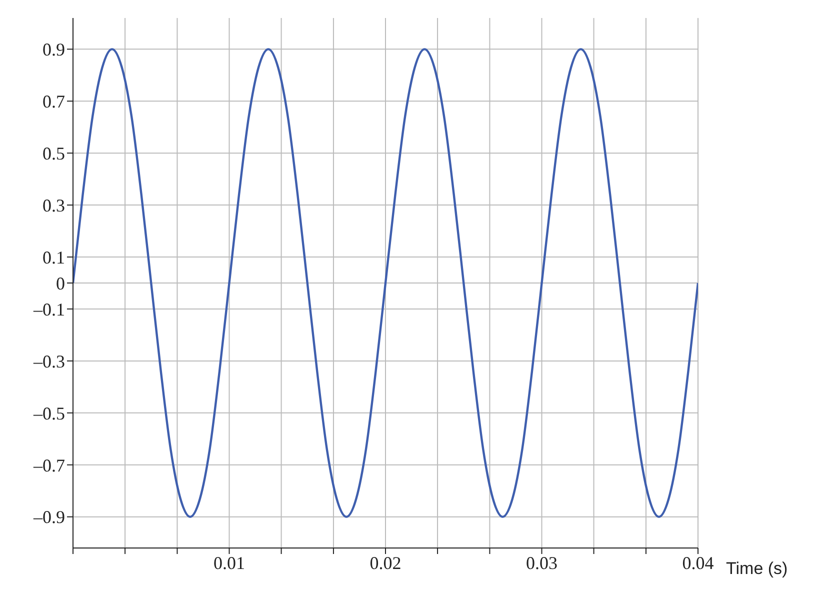 The image size is (825, 610). What do you see at coordinates (53, 153) in the screenshot?
I see `y-tick-label: 0.5` at bounding box center [53, 153].